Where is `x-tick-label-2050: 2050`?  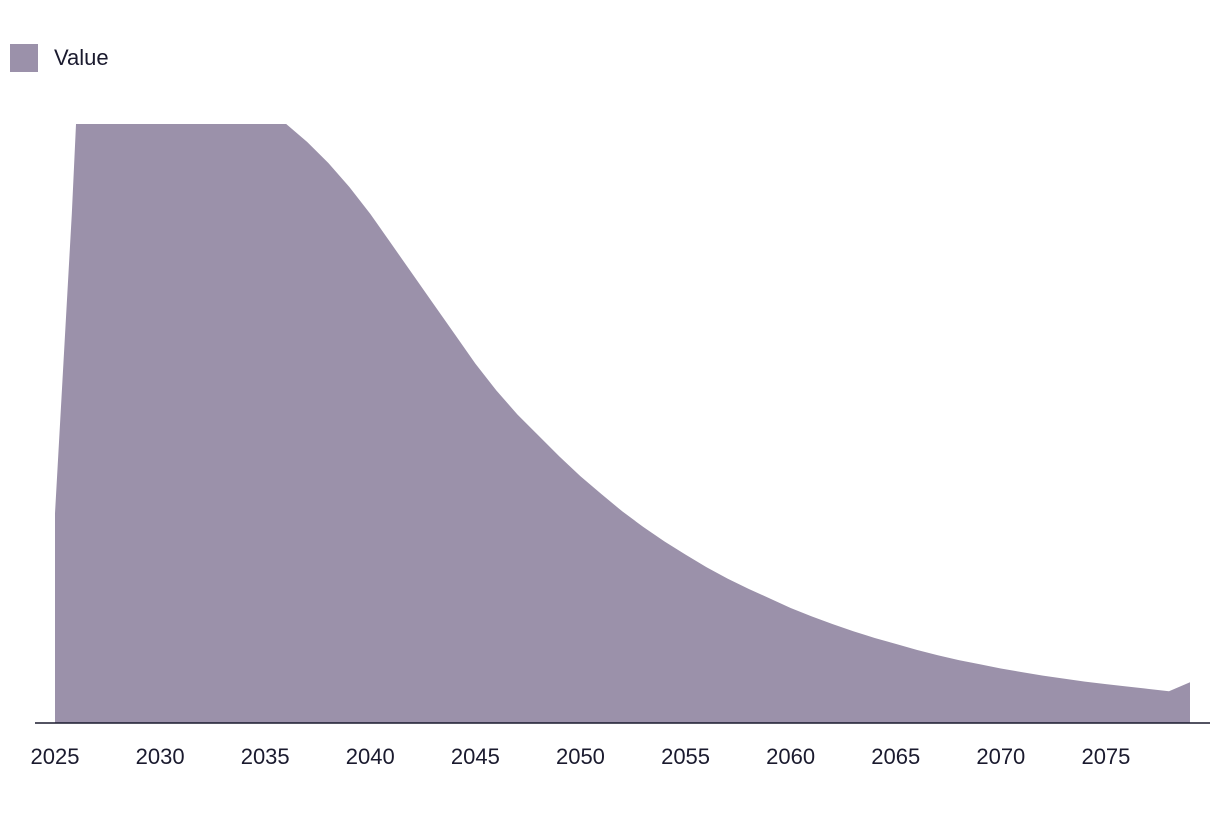
x-tick-label-2050: 2050 is located at coordinates (580, 756).